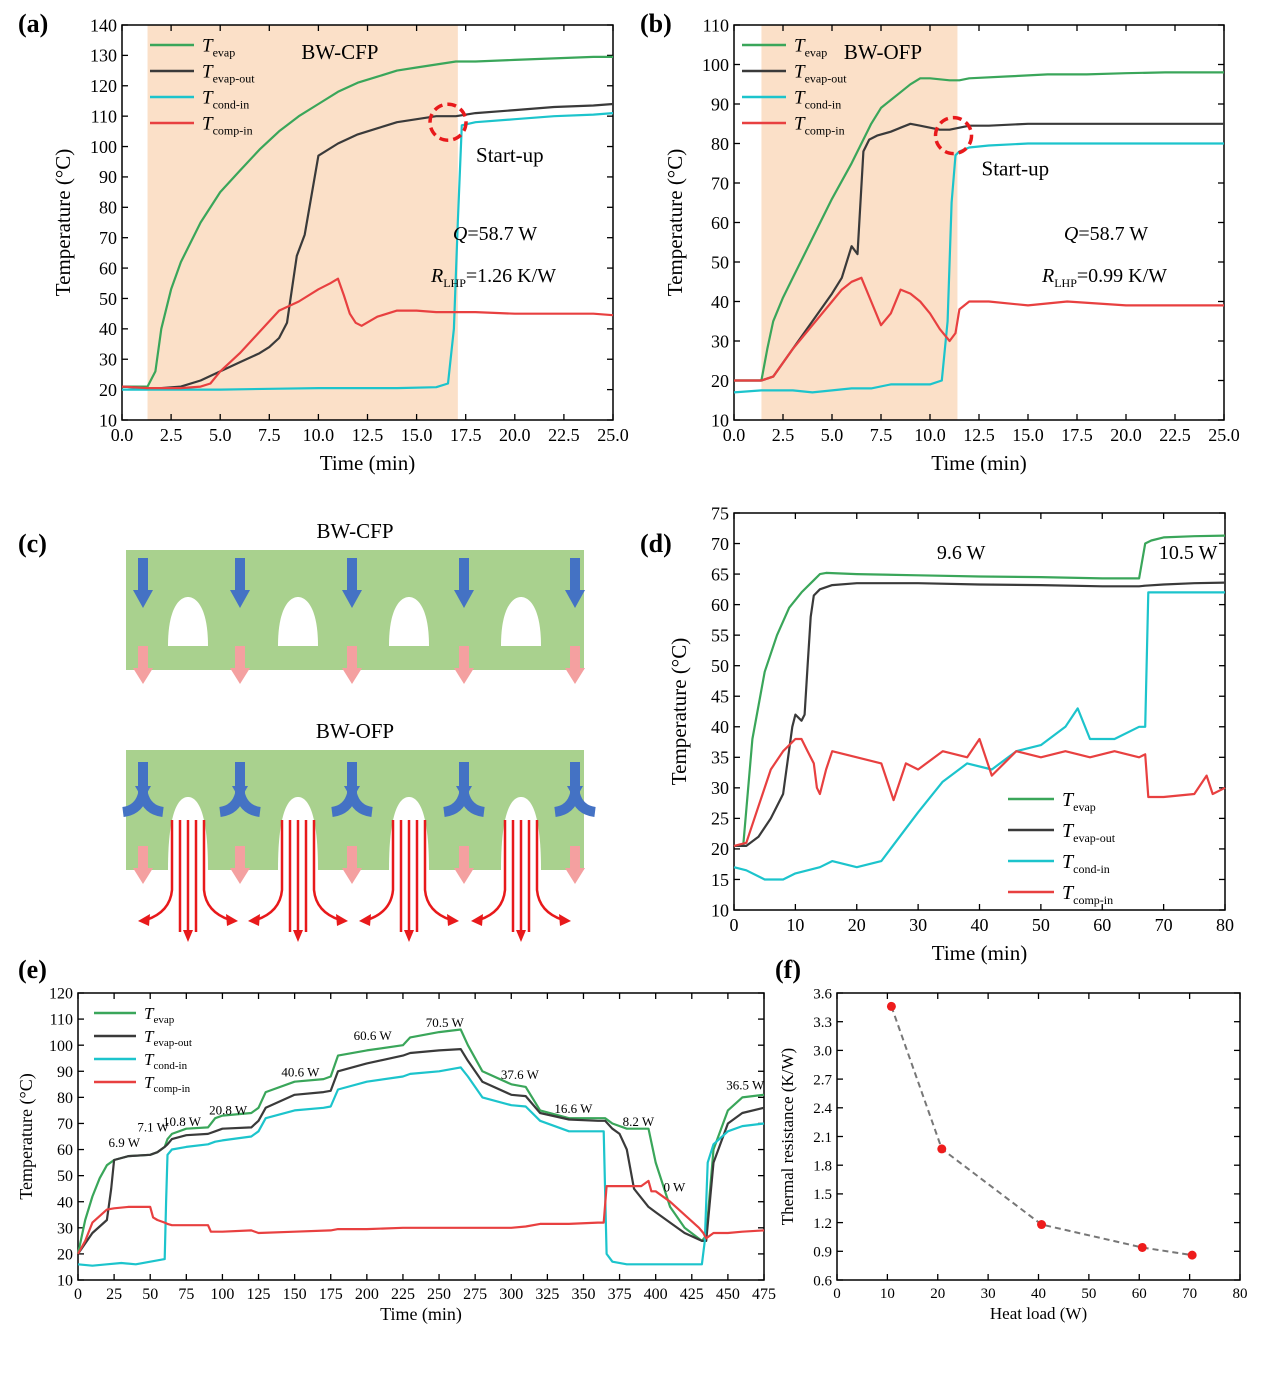 The image size is (1280, 1392). What do you see at coordinates (511, 1294) in the screenshot?
I see `x-tick-label: 300` at bounding box center [511, 1294].